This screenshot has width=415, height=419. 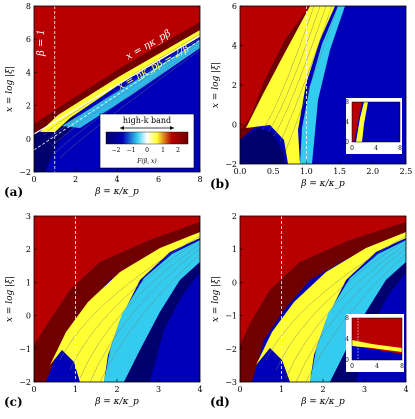 I want to click on panel-d-yellow-band, so click(x=331, y=307).